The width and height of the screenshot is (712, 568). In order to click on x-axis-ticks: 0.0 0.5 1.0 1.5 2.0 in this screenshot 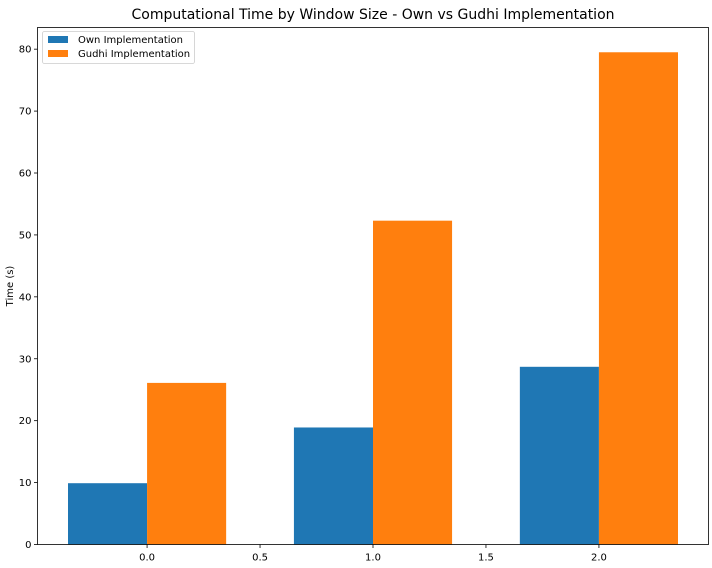, I will do `click(373, 554)`.